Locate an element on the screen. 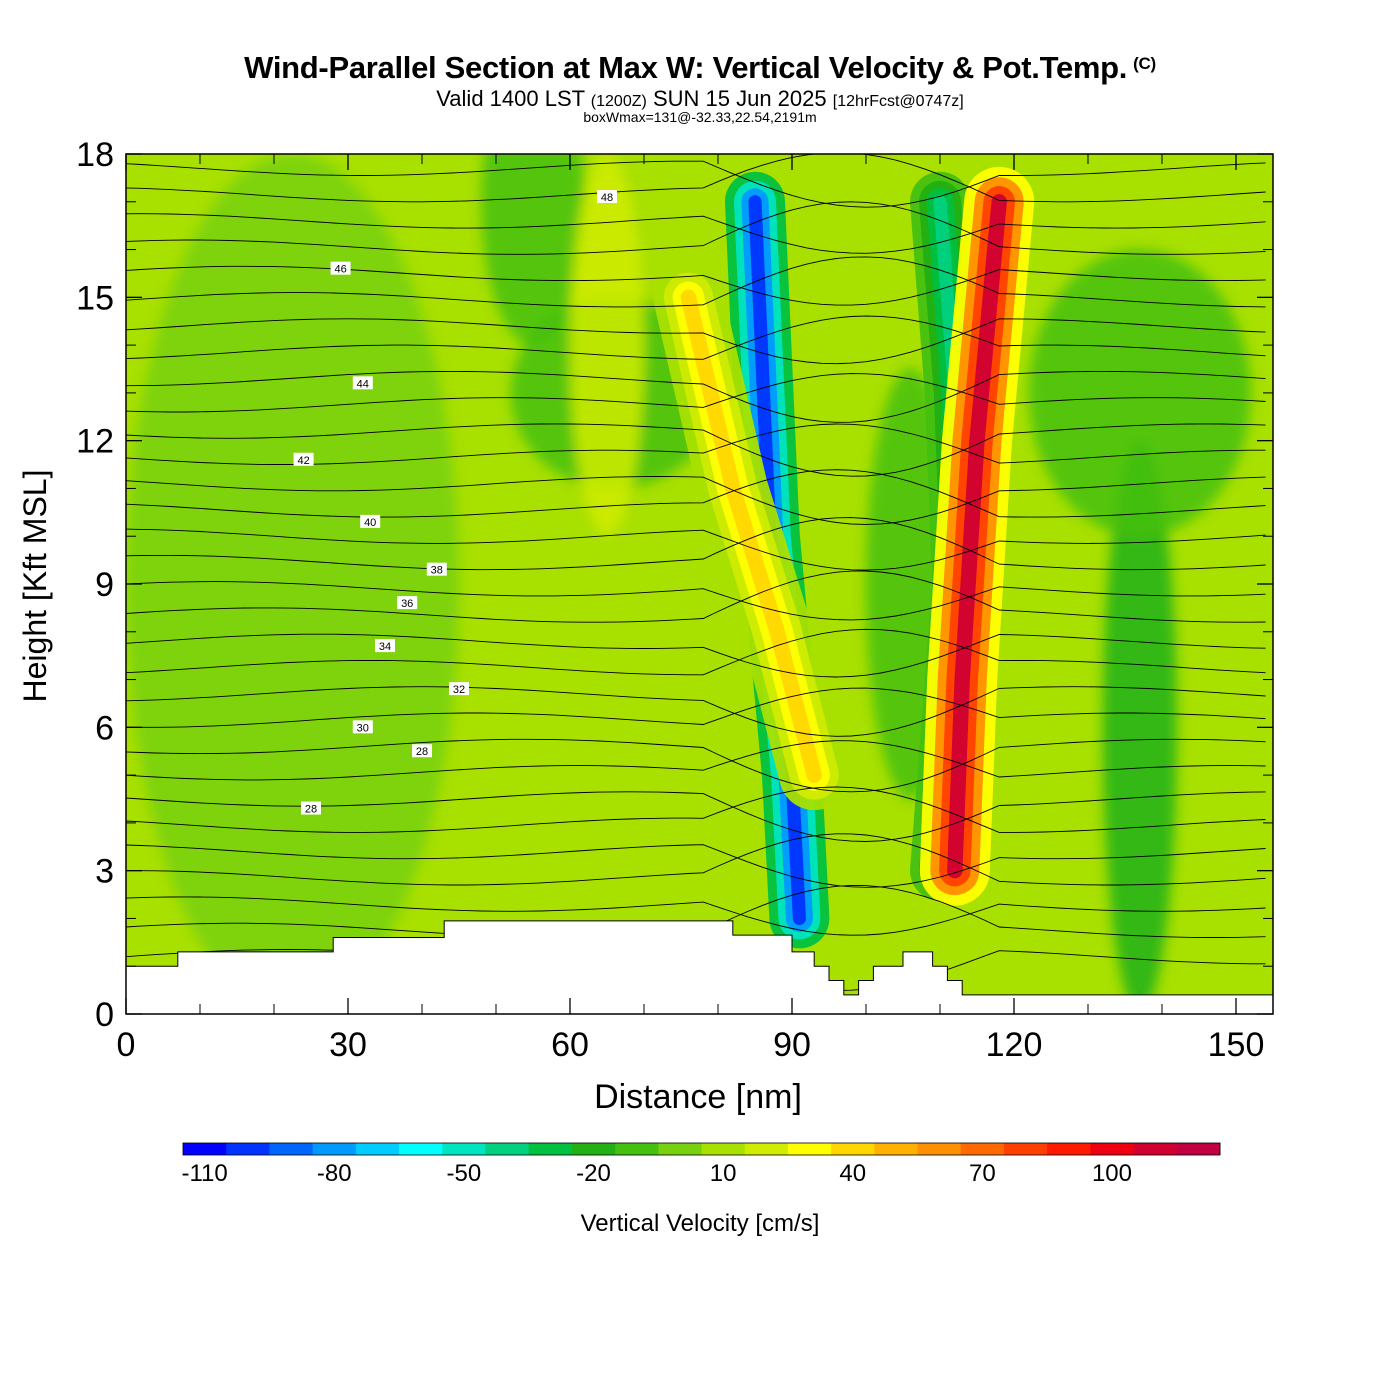 This screenshot has width=1400, height=1400. valid-time: Valid 1400 LST is located at coordinates (510, 98).